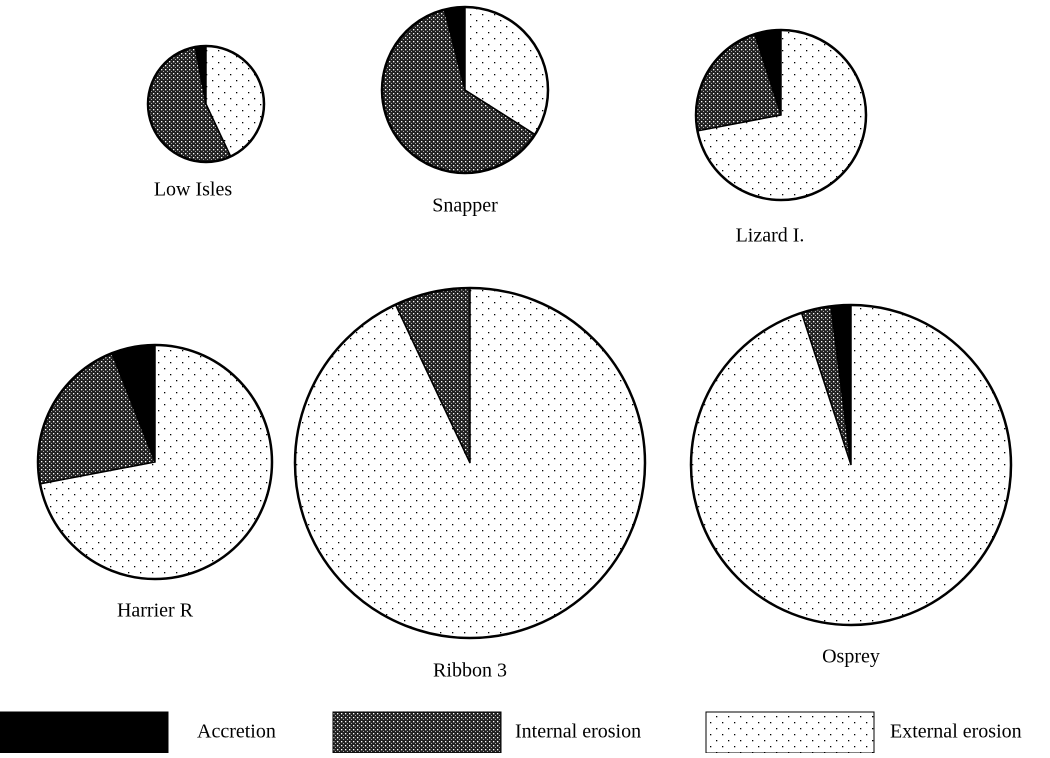 The height and width of the screenshot is (758, 1050). What do you see at coordinates (236, 732) in the screenshot?
I see `legend-label: Accretion` at bounding box center [236, 732].